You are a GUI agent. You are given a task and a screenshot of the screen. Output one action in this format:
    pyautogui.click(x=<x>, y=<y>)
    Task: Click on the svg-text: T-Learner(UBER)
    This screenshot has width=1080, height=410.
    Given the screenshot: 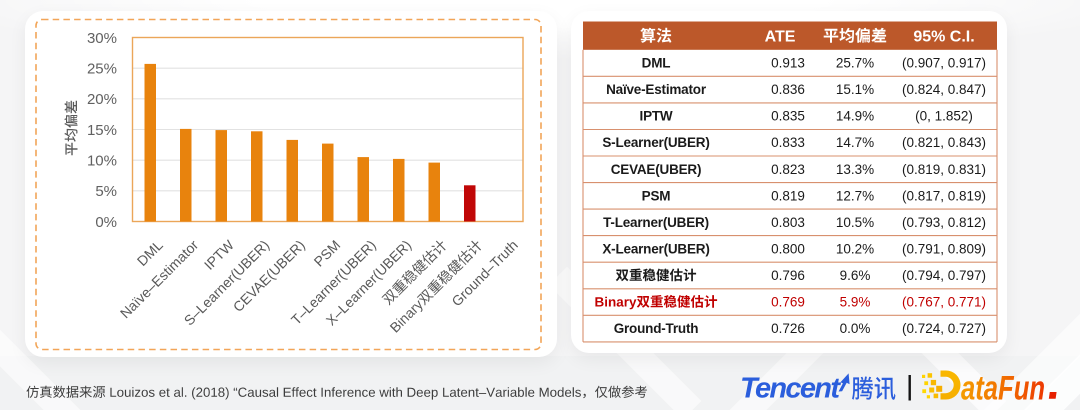 What is the action you would take?
    pyautogui.click(x=656, y=222)
    